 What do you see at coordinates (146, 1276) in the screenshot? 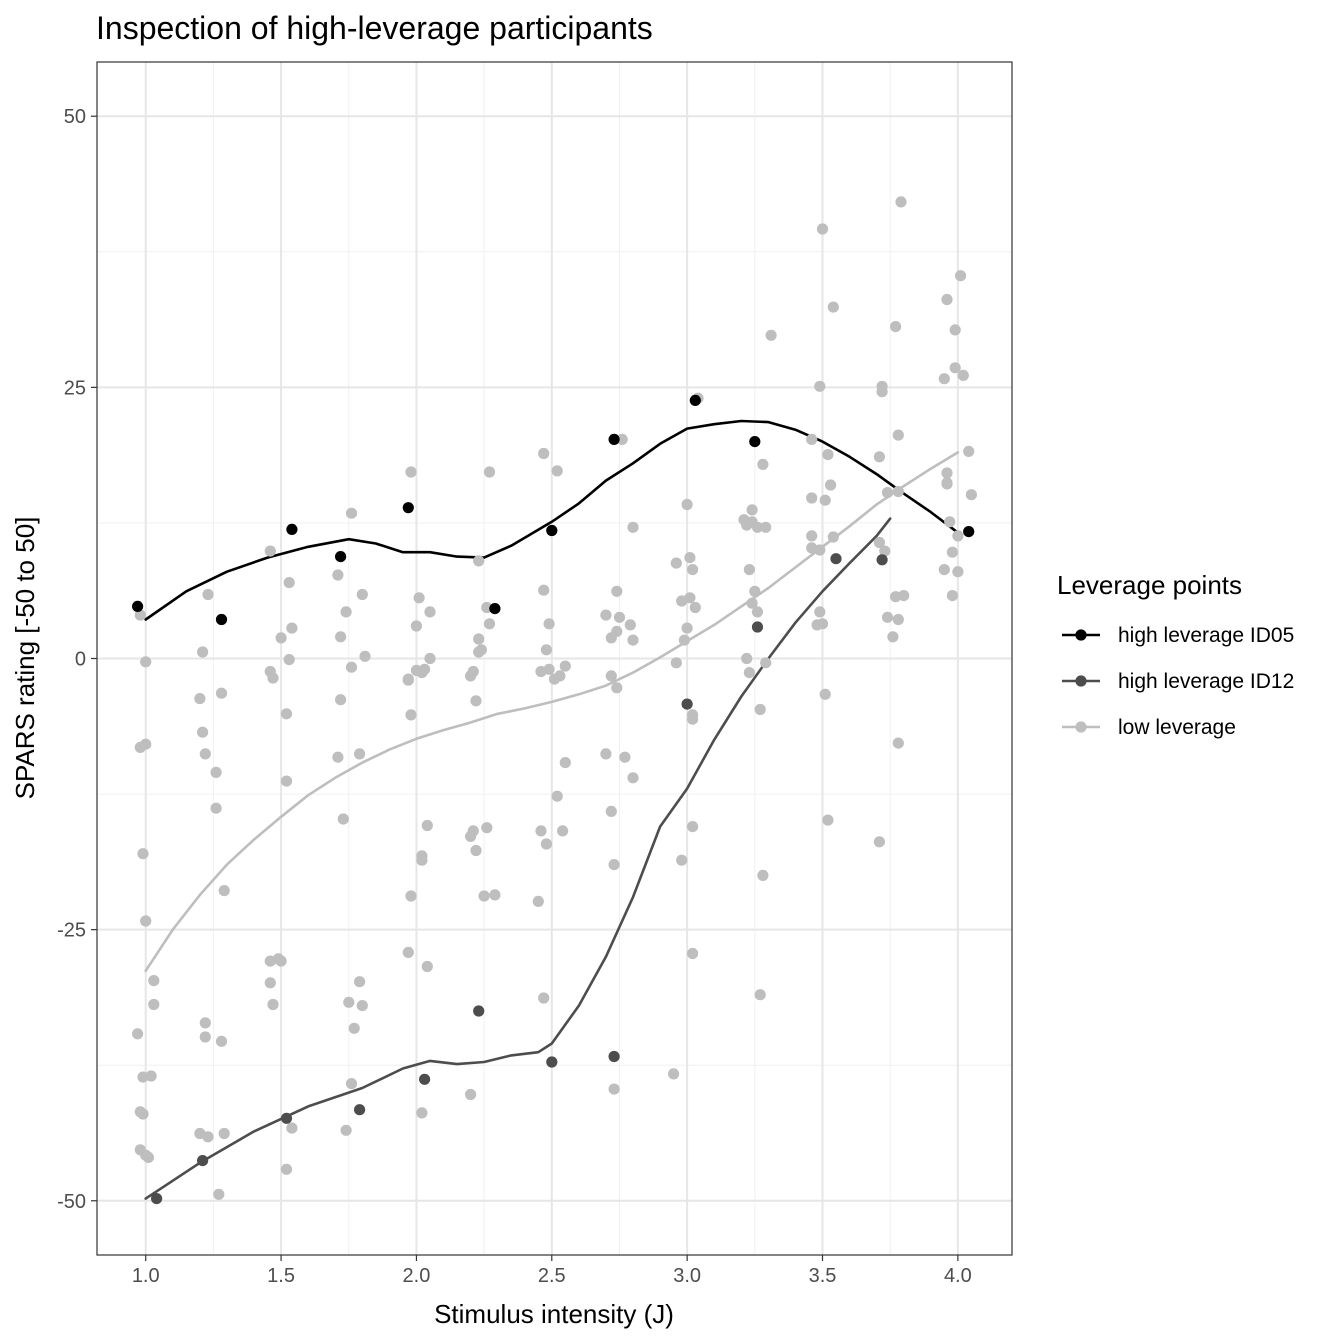
I see `x-tick-label: 1.0` at bounding box center [146, 1276].